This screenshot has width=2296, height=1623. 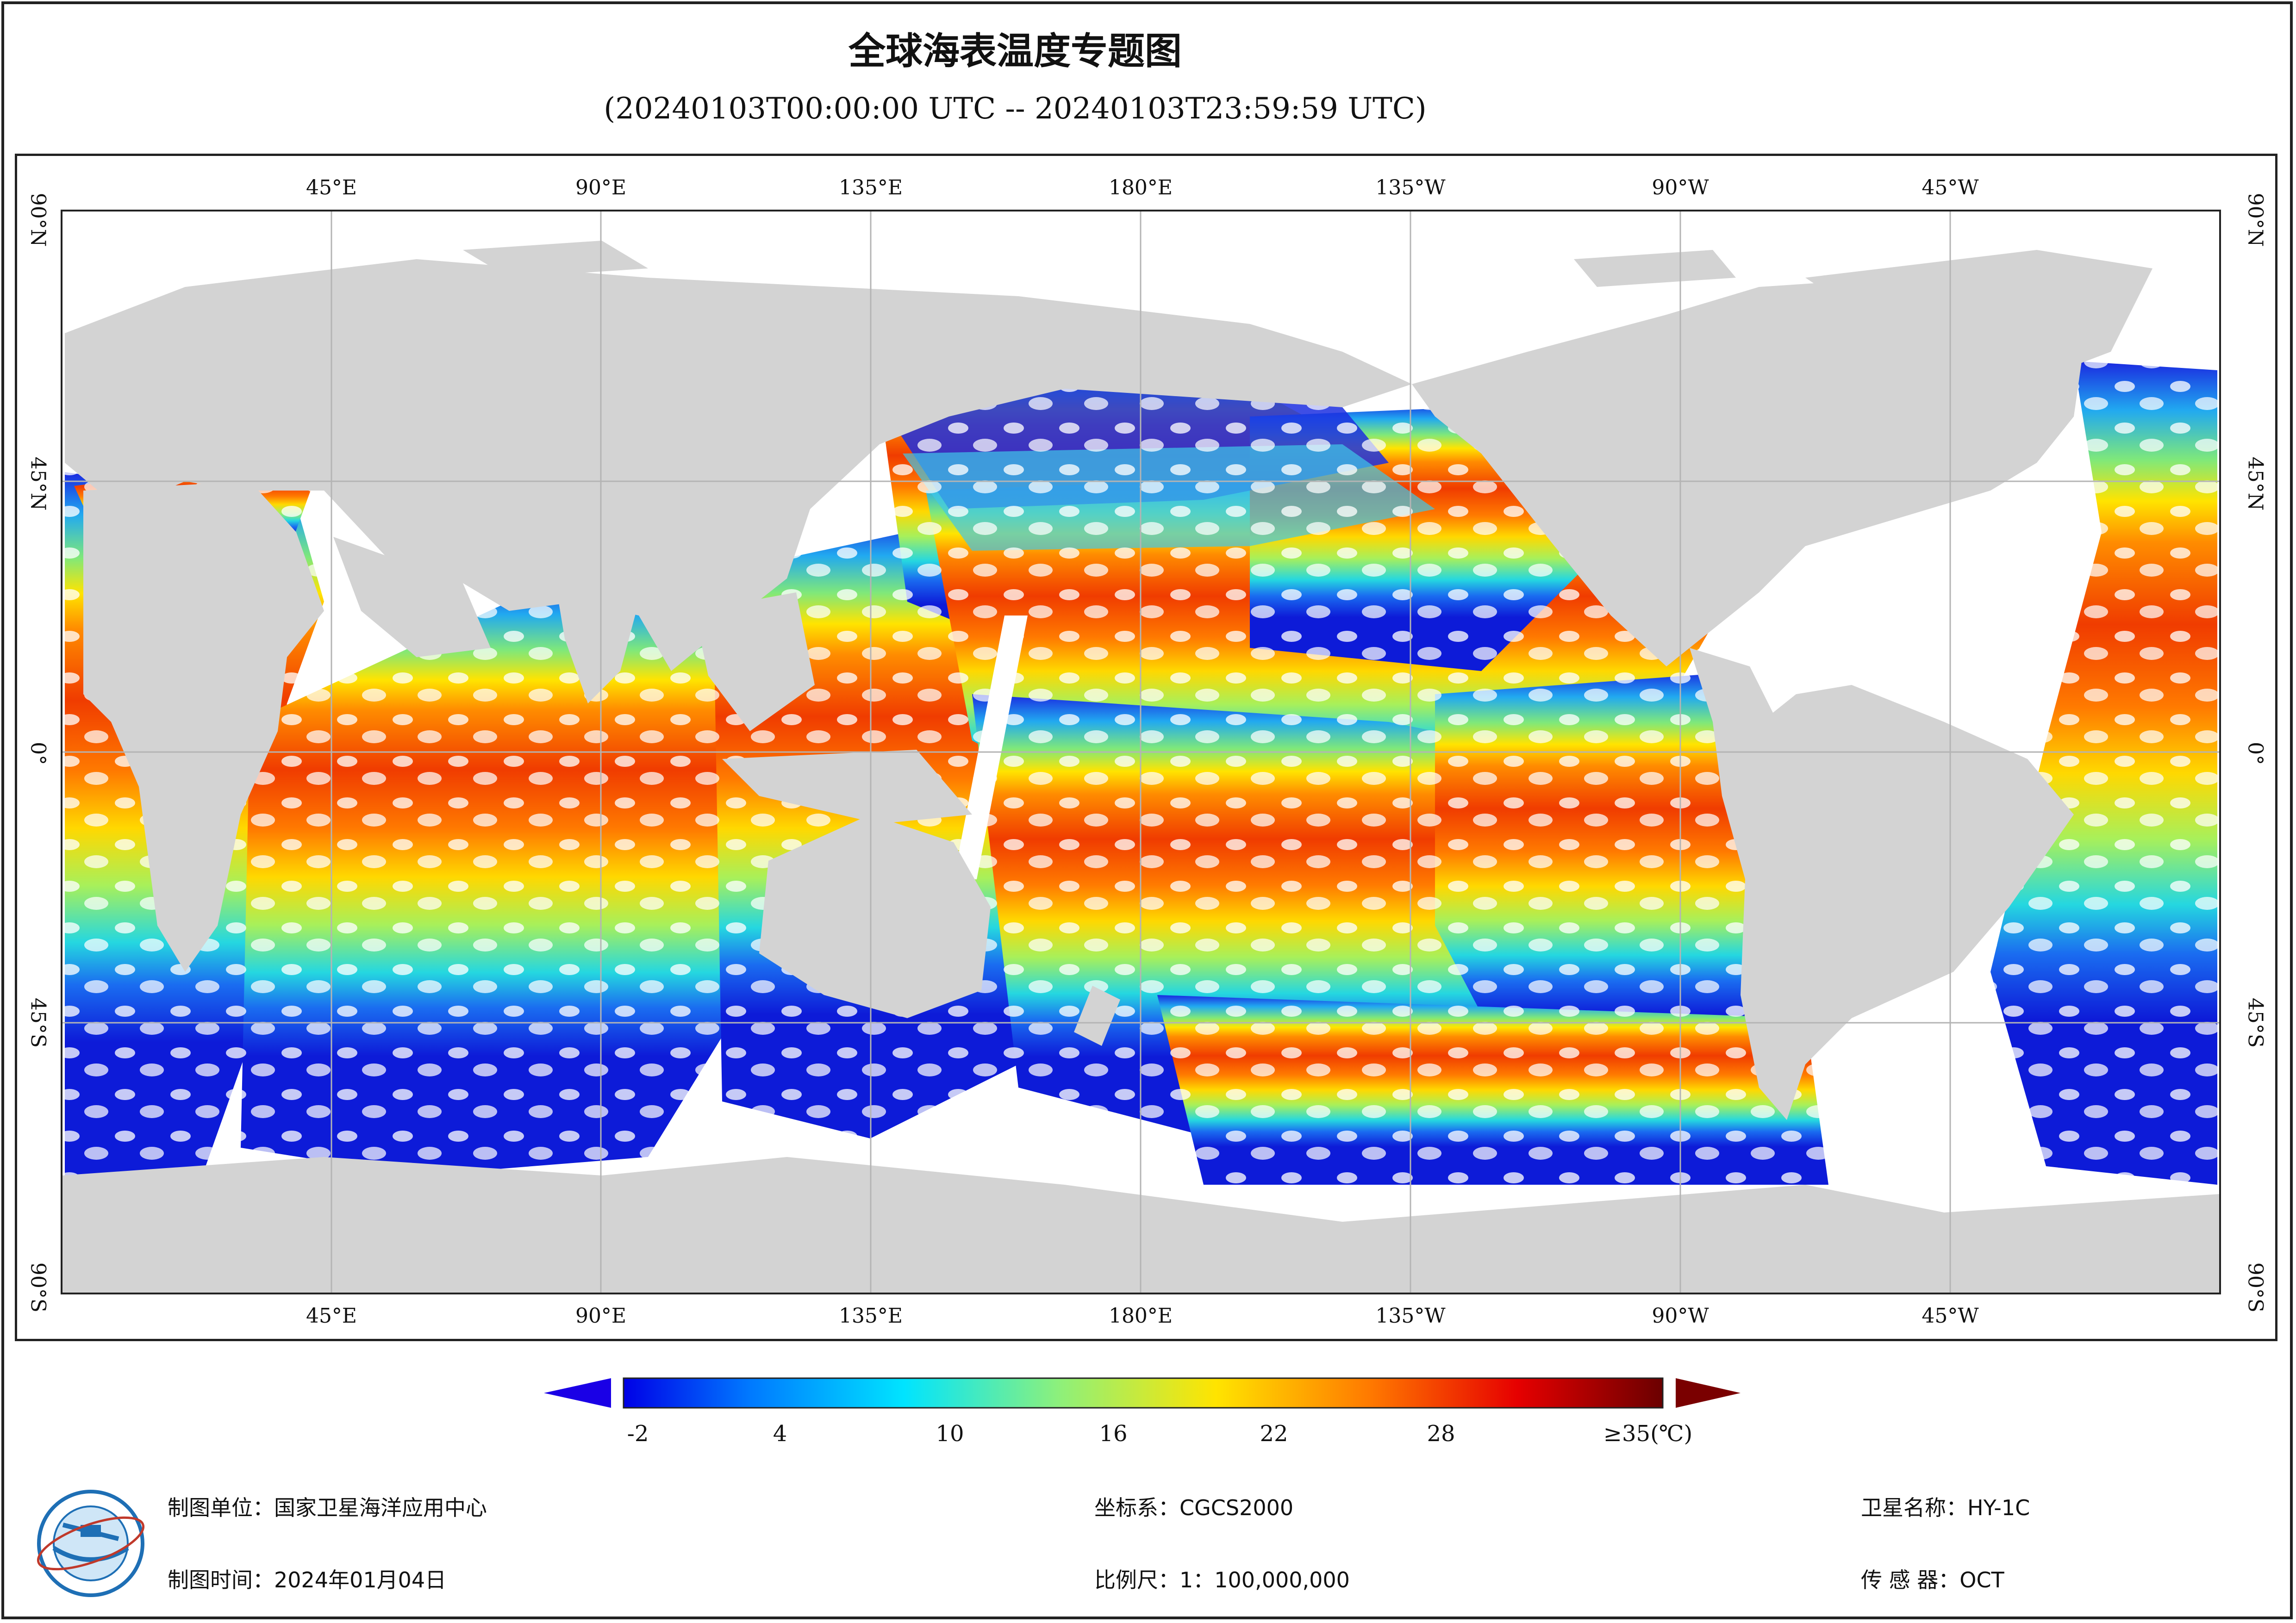 I want to click on land-australia, so click(x=875, y=916).